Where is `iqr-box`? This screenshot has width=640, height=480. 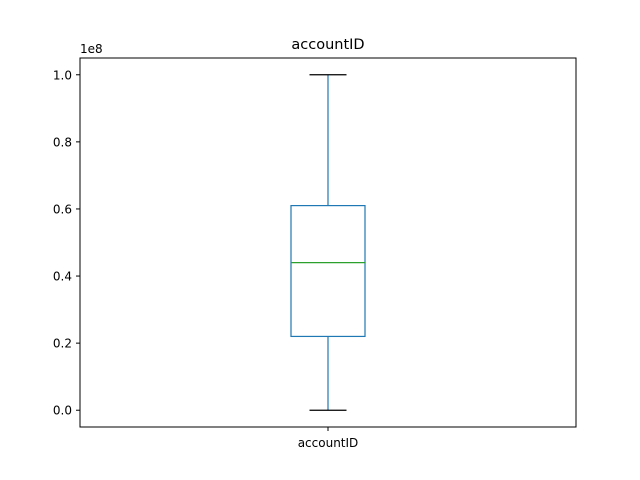 iqr-box is located at coordinates (328, 271).